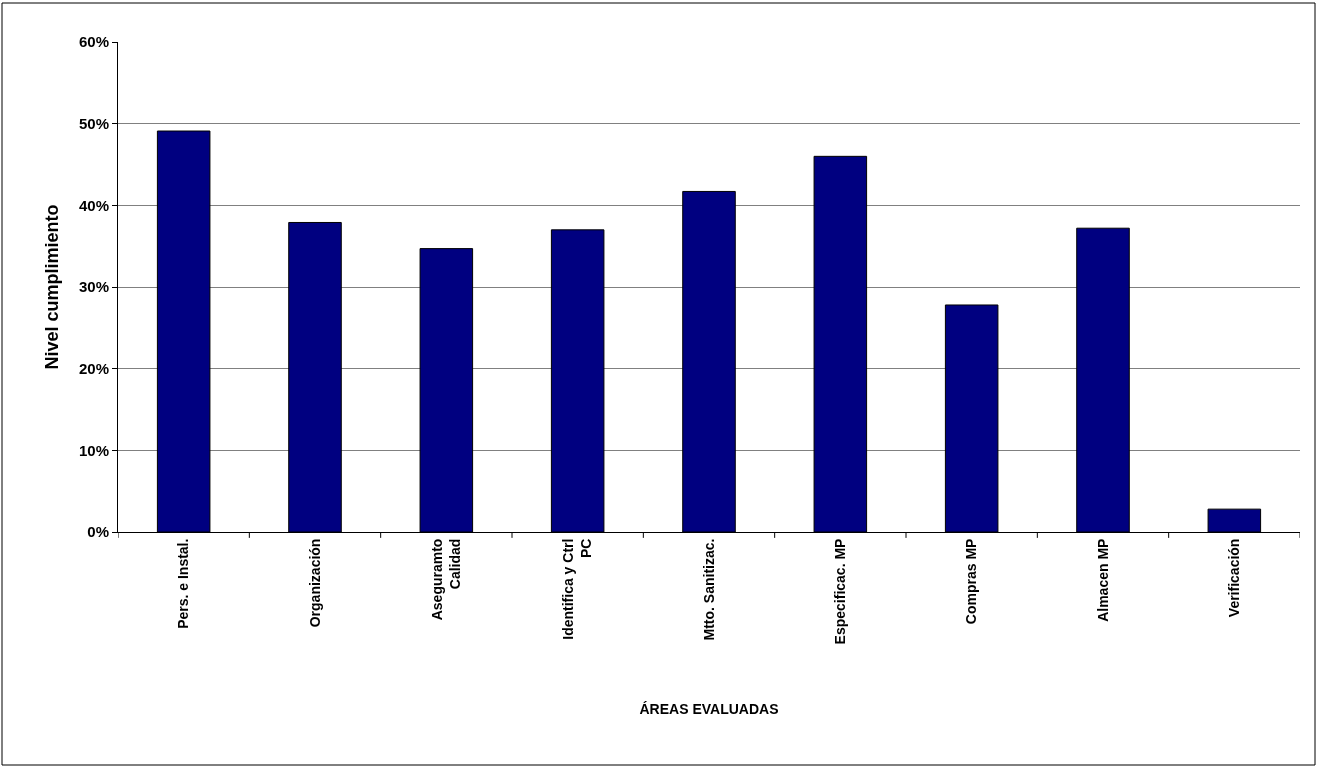 The width and height of the screenshot is (1317, 769). I want to click on y-tick-label: 50%, so click(93, 123).